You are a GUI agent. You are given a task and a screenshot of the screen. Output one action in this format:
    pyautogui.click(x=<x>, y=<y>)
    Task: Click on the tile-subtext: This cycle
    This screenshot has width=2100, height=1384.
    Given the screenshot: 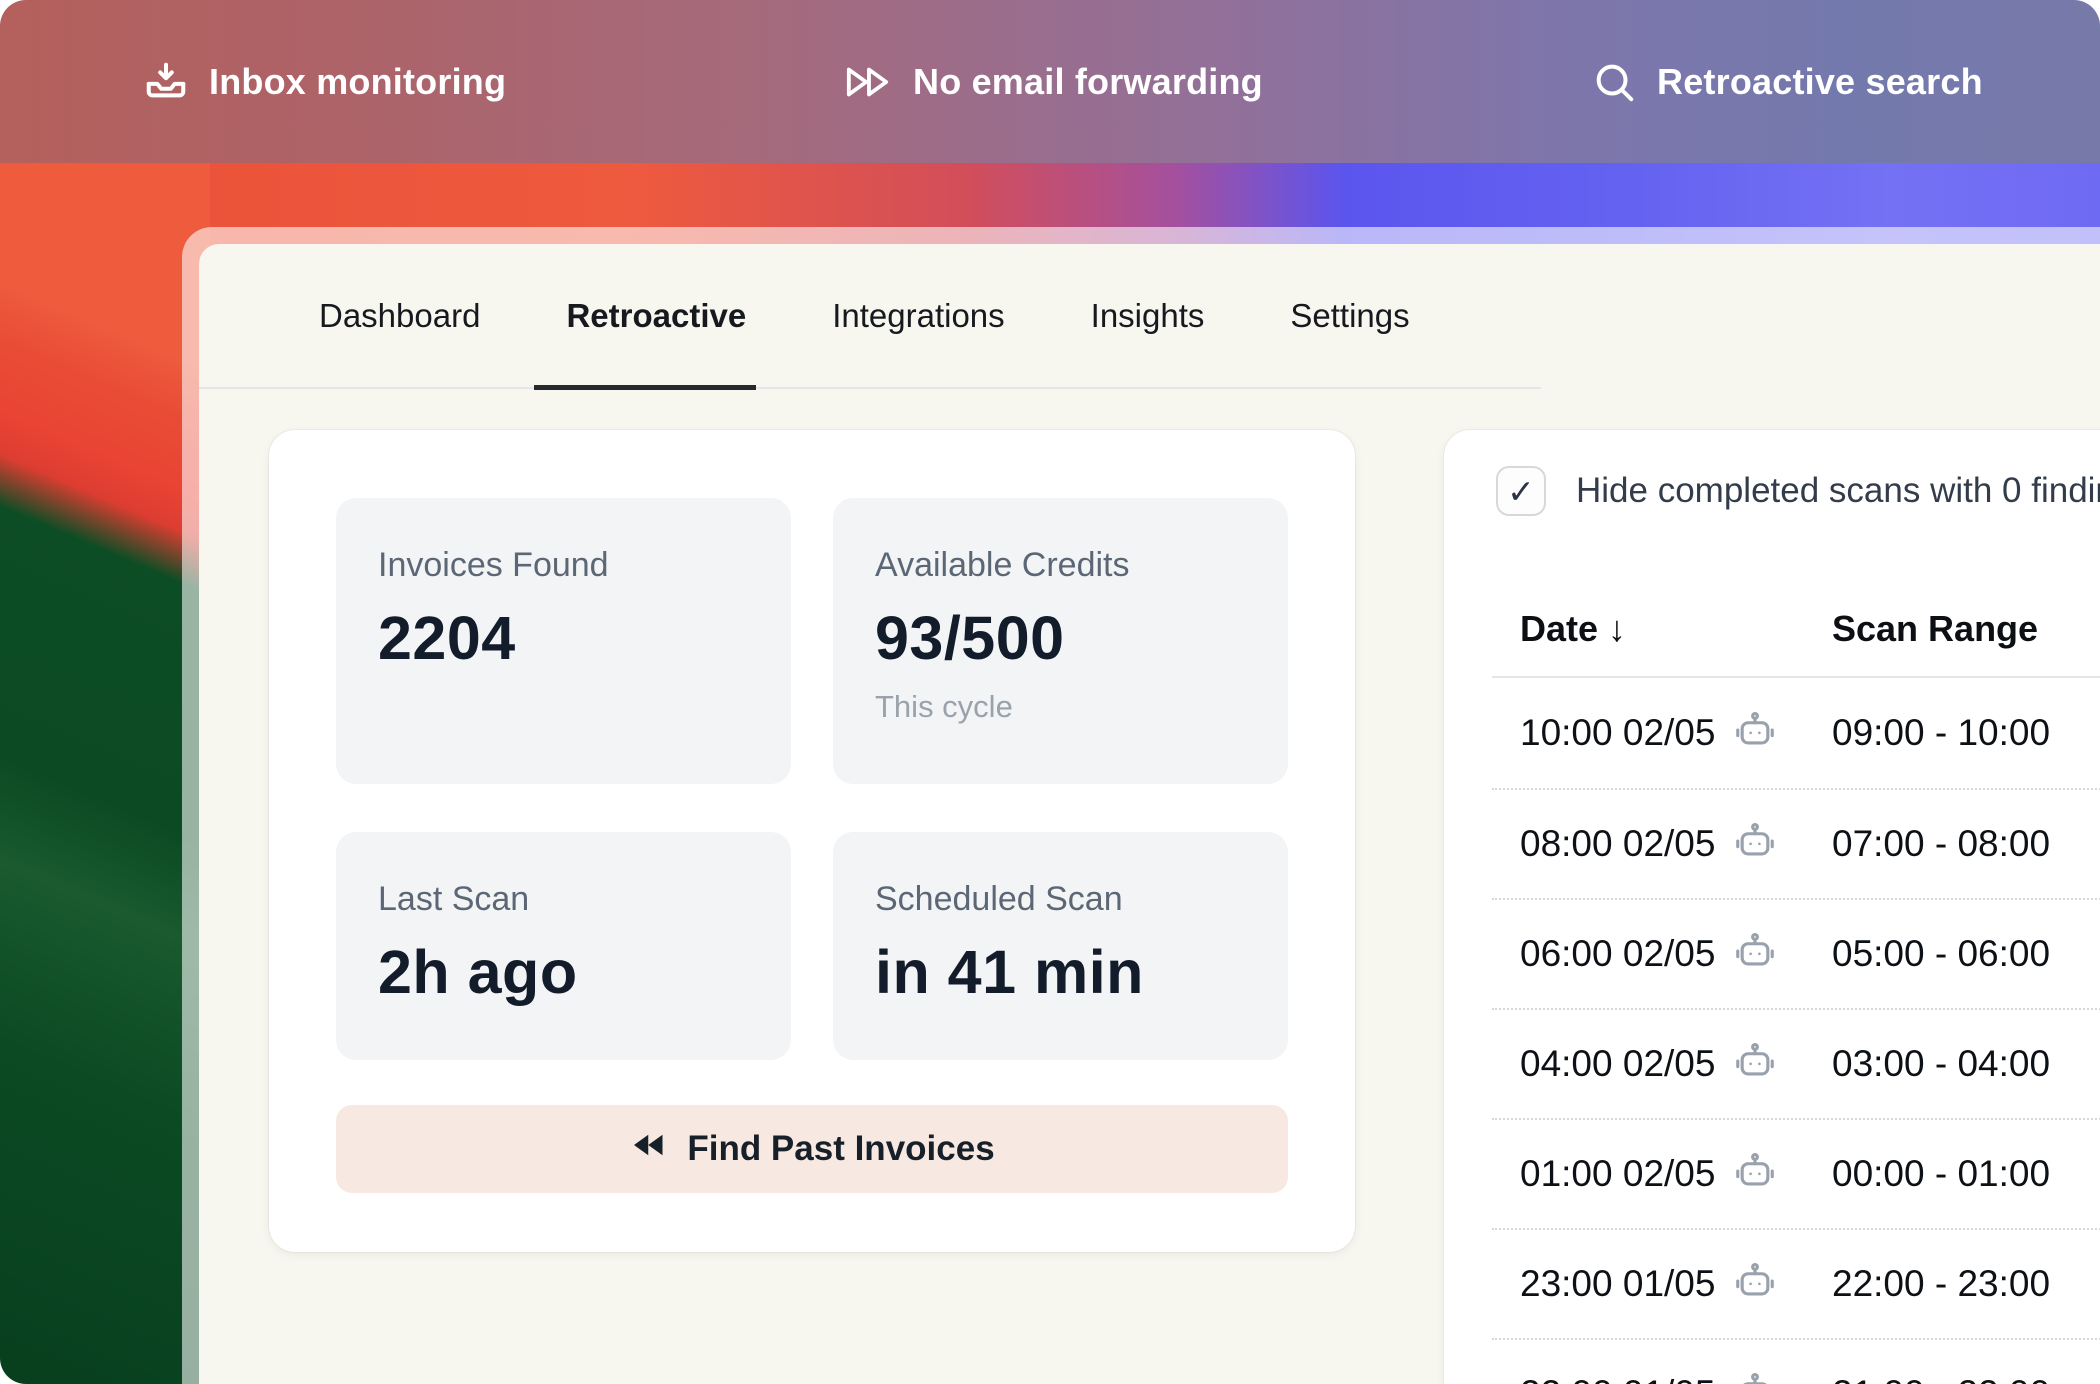 What is the action you would take?
    pyautogui.click(x=944, y=706)
    